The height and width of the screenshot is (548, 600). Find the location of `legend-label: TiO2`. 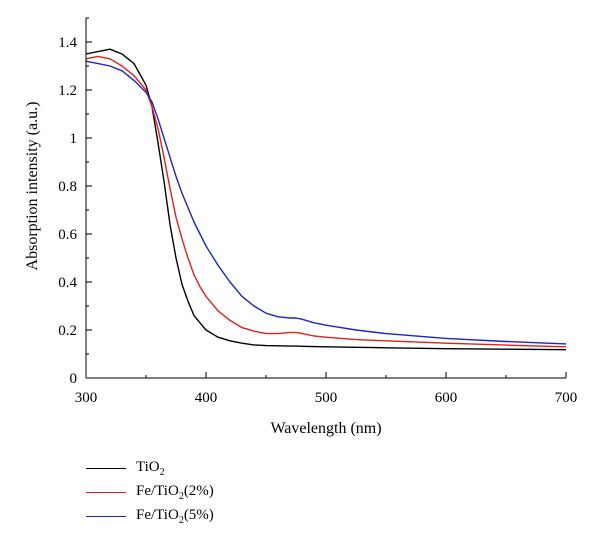

legend-label: TiO2 is located at coordinates (150, 468).